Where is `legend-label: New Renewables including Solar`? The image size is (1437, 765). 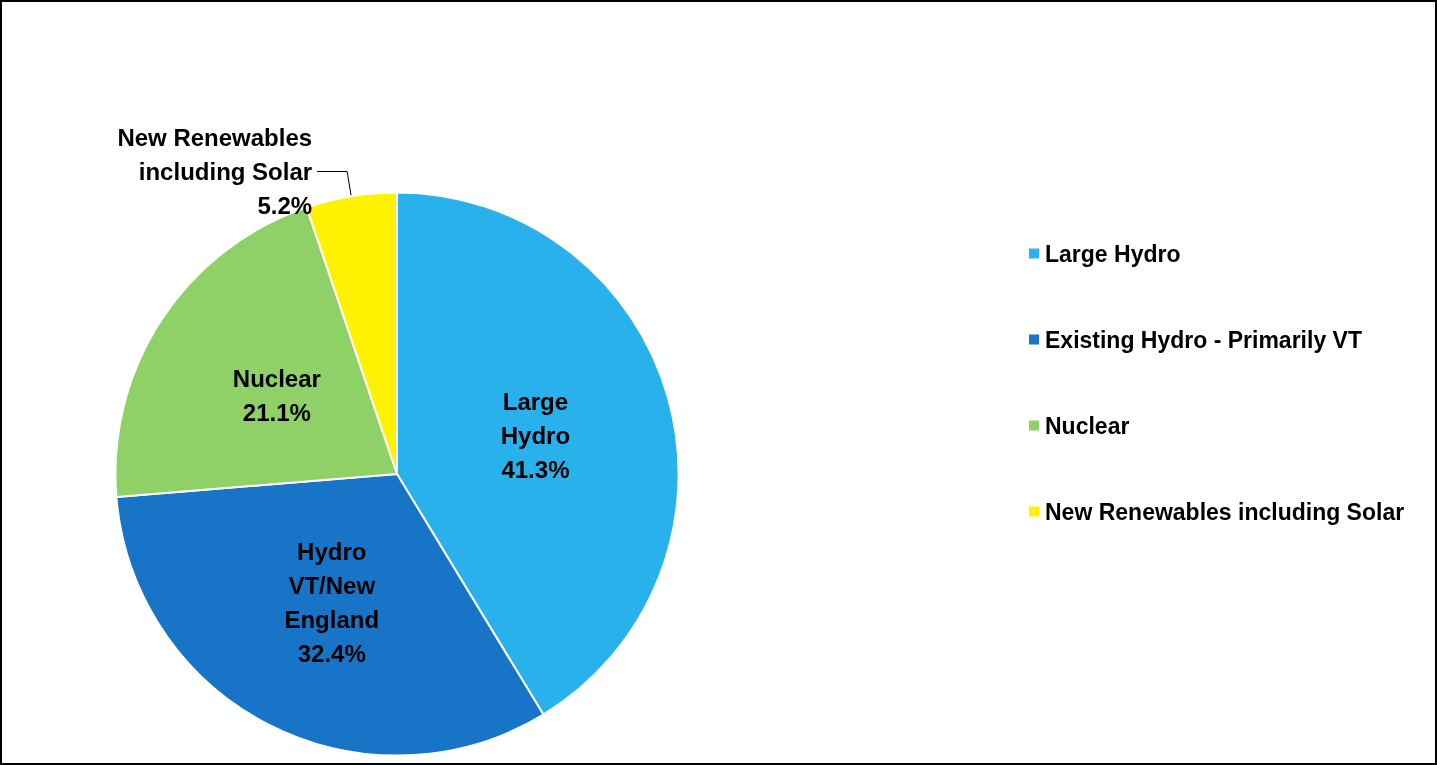
legend-label: New Renewables including Solar is located at coordinates (1225, 511).